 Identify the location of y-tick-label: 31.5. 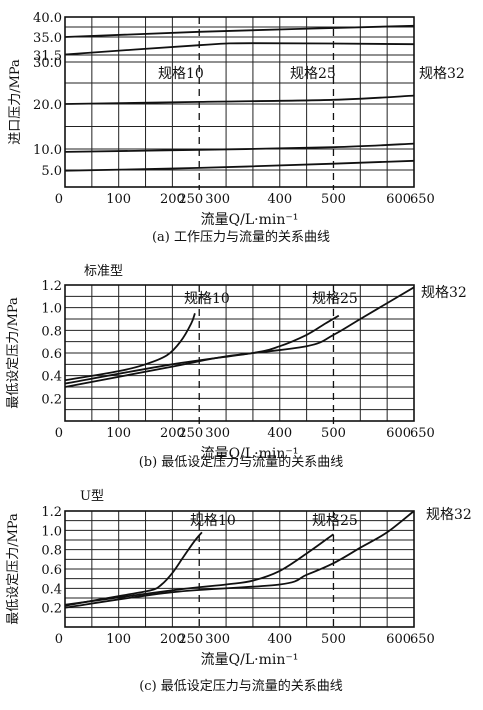
(47, 56).